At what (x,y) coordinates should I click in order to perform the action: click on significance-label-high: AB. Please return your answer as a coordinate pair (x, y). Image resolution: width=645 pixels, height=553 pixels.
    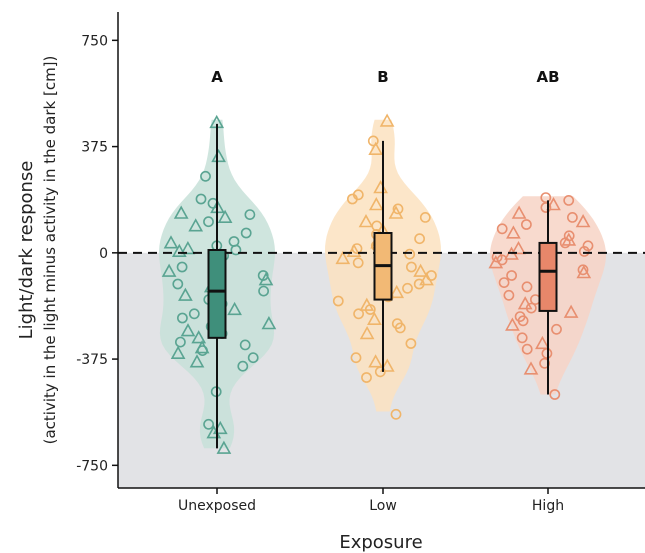
    Looking at the image, I should click on (547, 77).